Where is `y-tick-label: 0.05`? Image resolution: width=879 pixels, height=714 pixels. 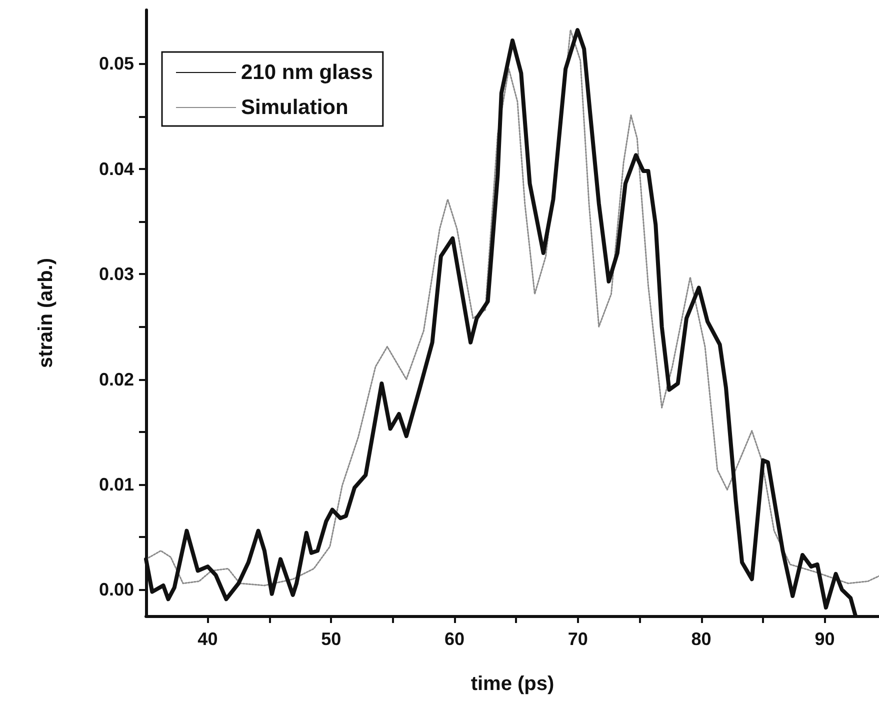
y-tick-label: 0.05 is located at coordinates (116, 64).